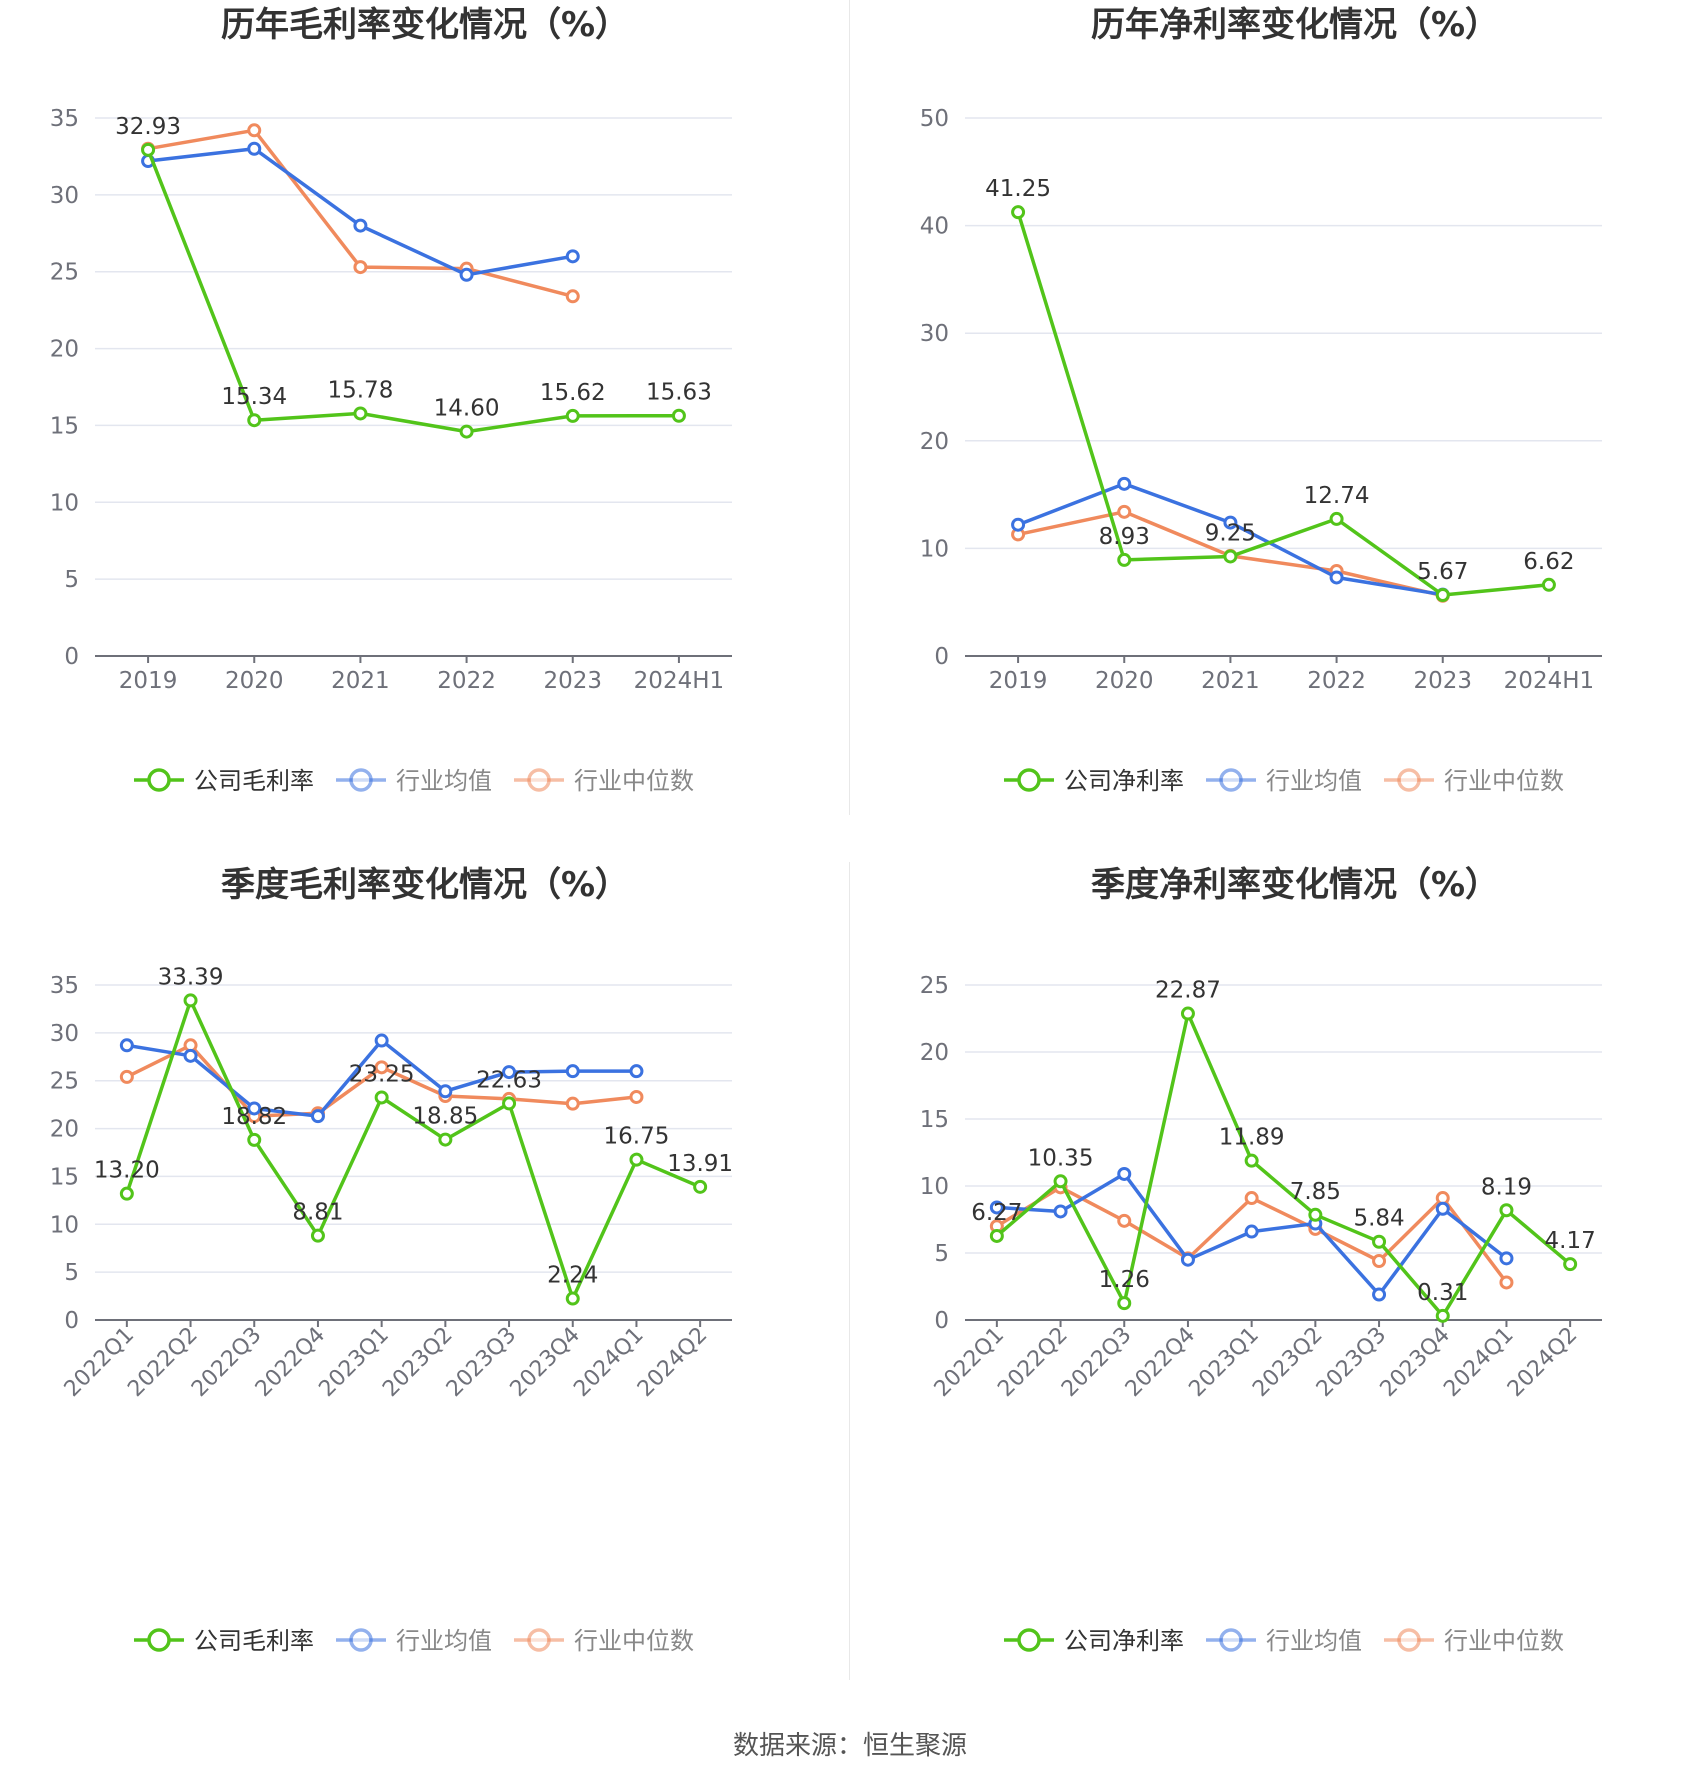 The width and height of the screenshot is (1700, 1782). Describe the element at coordinates (1124, 537) in the screenshot. I see `data-label: 8.93` at that location.